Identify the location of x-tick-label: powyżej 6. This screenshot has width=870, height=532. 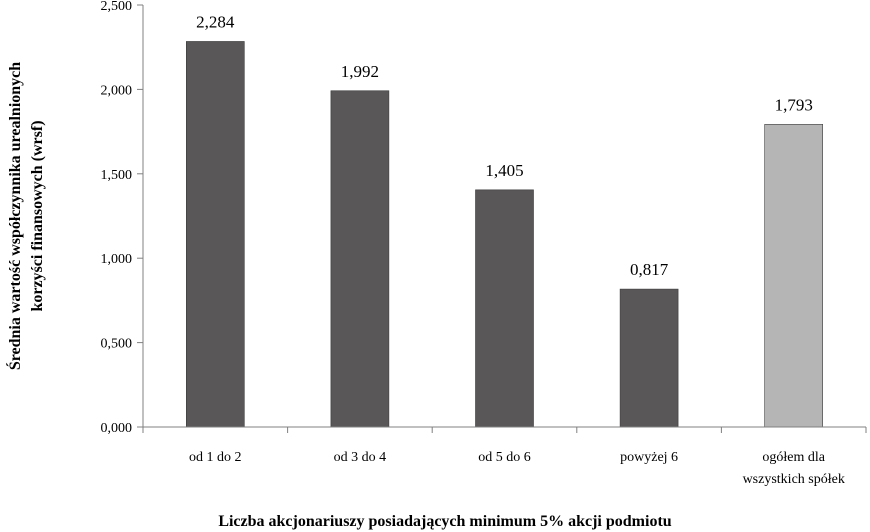
(649, 457).